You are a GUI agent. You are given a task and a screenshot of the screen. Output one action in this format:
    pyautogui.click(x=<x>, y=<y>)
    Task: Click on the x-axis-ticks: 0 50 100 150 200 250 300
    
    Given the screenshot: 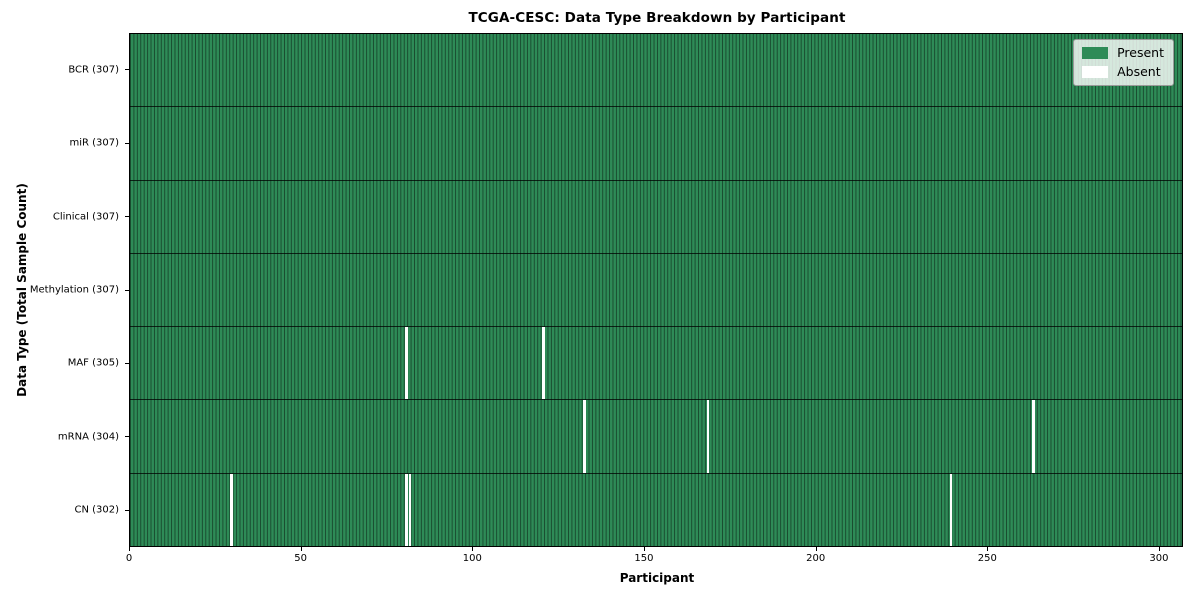 What is the action you would take?
    pyautogui.click(x=654, y=560)
    